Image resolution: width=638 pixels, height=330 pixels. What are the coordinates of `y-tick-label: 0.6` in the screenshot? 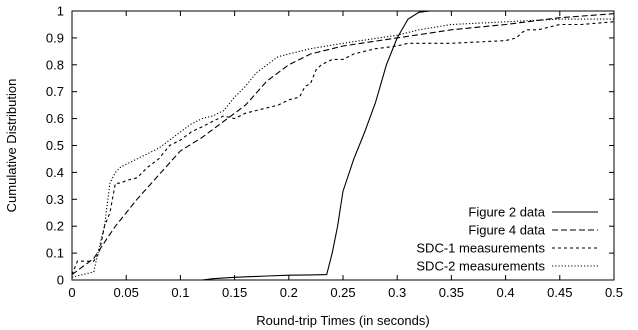 It's located at (55, 118).